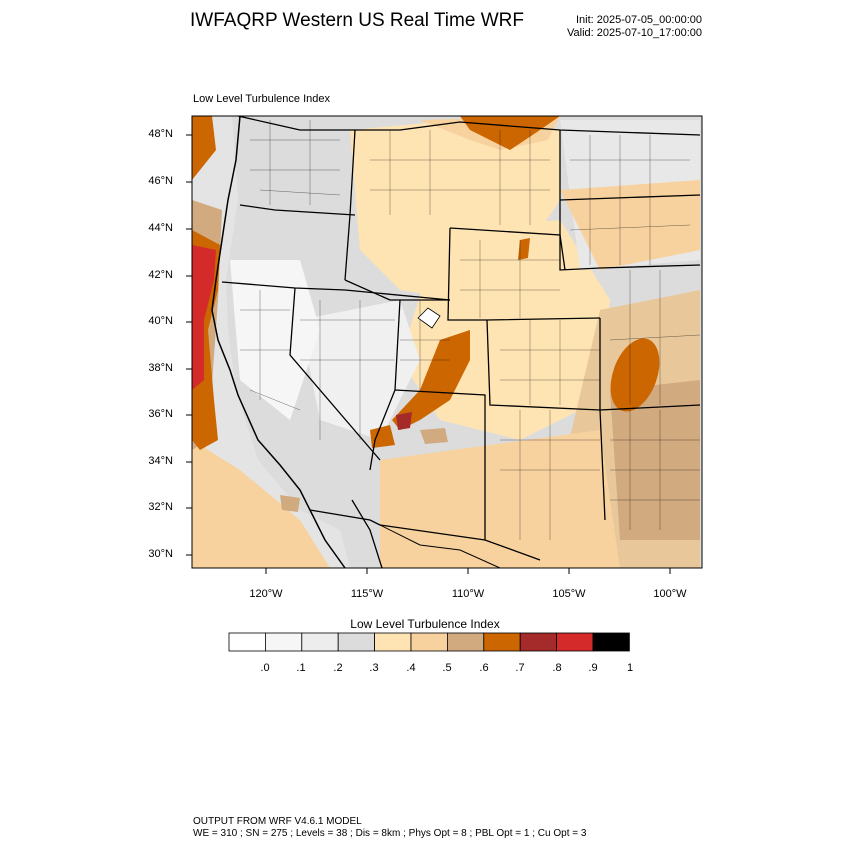 The height and width of the screenshot is (850, 850). What do you see at coordinates (266, 594) in the screenshot?
I see `lon-label: 120°W` at bounding box center [266, 594].